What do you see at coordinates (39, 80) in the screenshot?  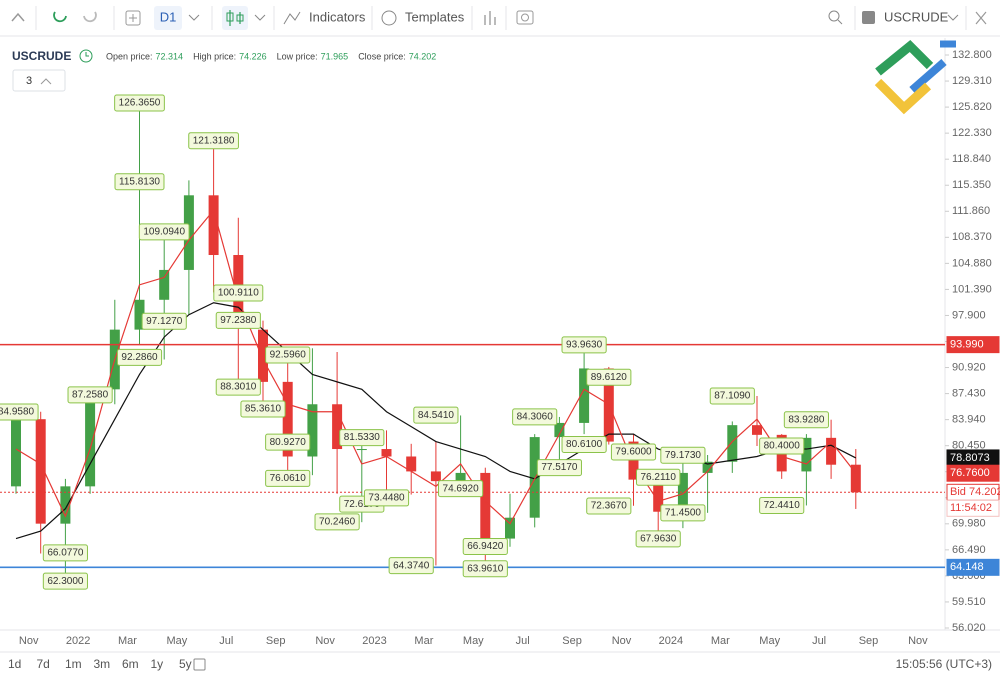 I see `period-box` at bounding box center [39, 80].